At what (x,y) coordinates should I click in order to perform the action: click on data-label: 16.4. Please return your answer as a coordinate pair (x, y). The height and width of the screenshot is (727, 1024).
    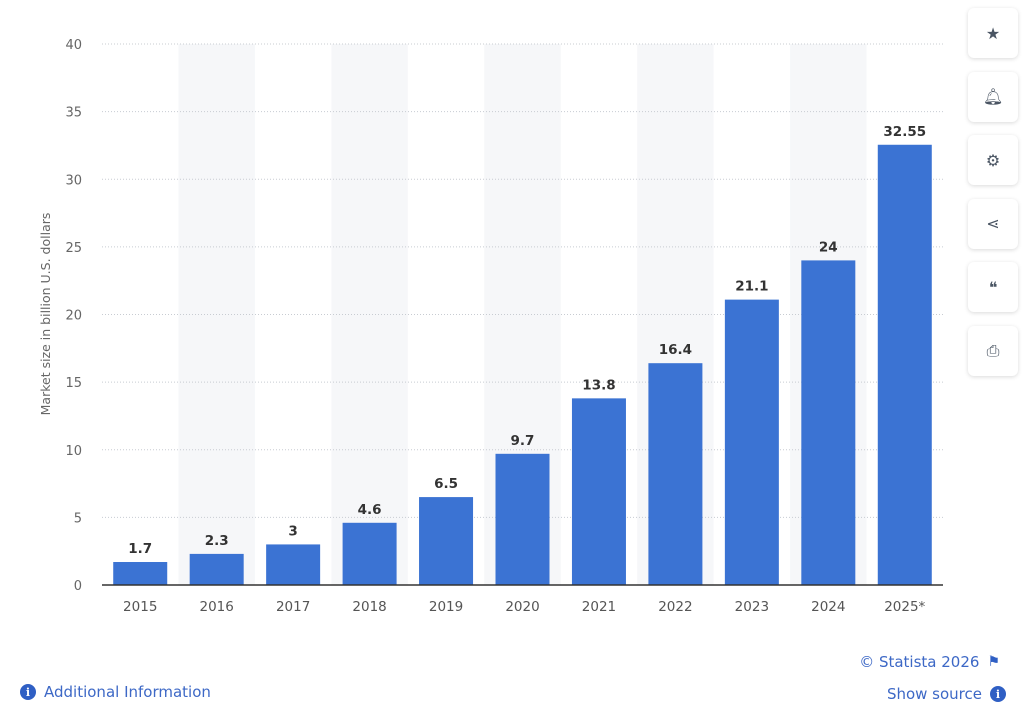
    Looking at the image, I should click on (675, 350).